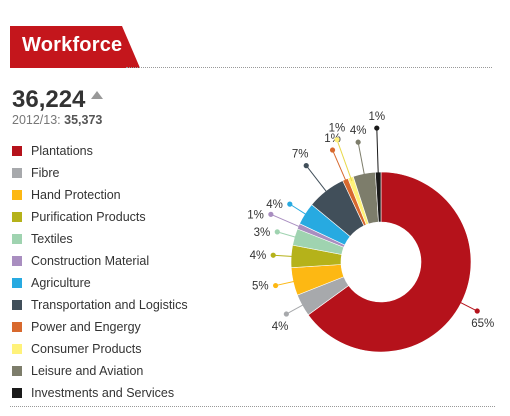  Describe the element at coordinates (49, 99) in the screenshot. I see `workforce-total: 36,224` at that location.